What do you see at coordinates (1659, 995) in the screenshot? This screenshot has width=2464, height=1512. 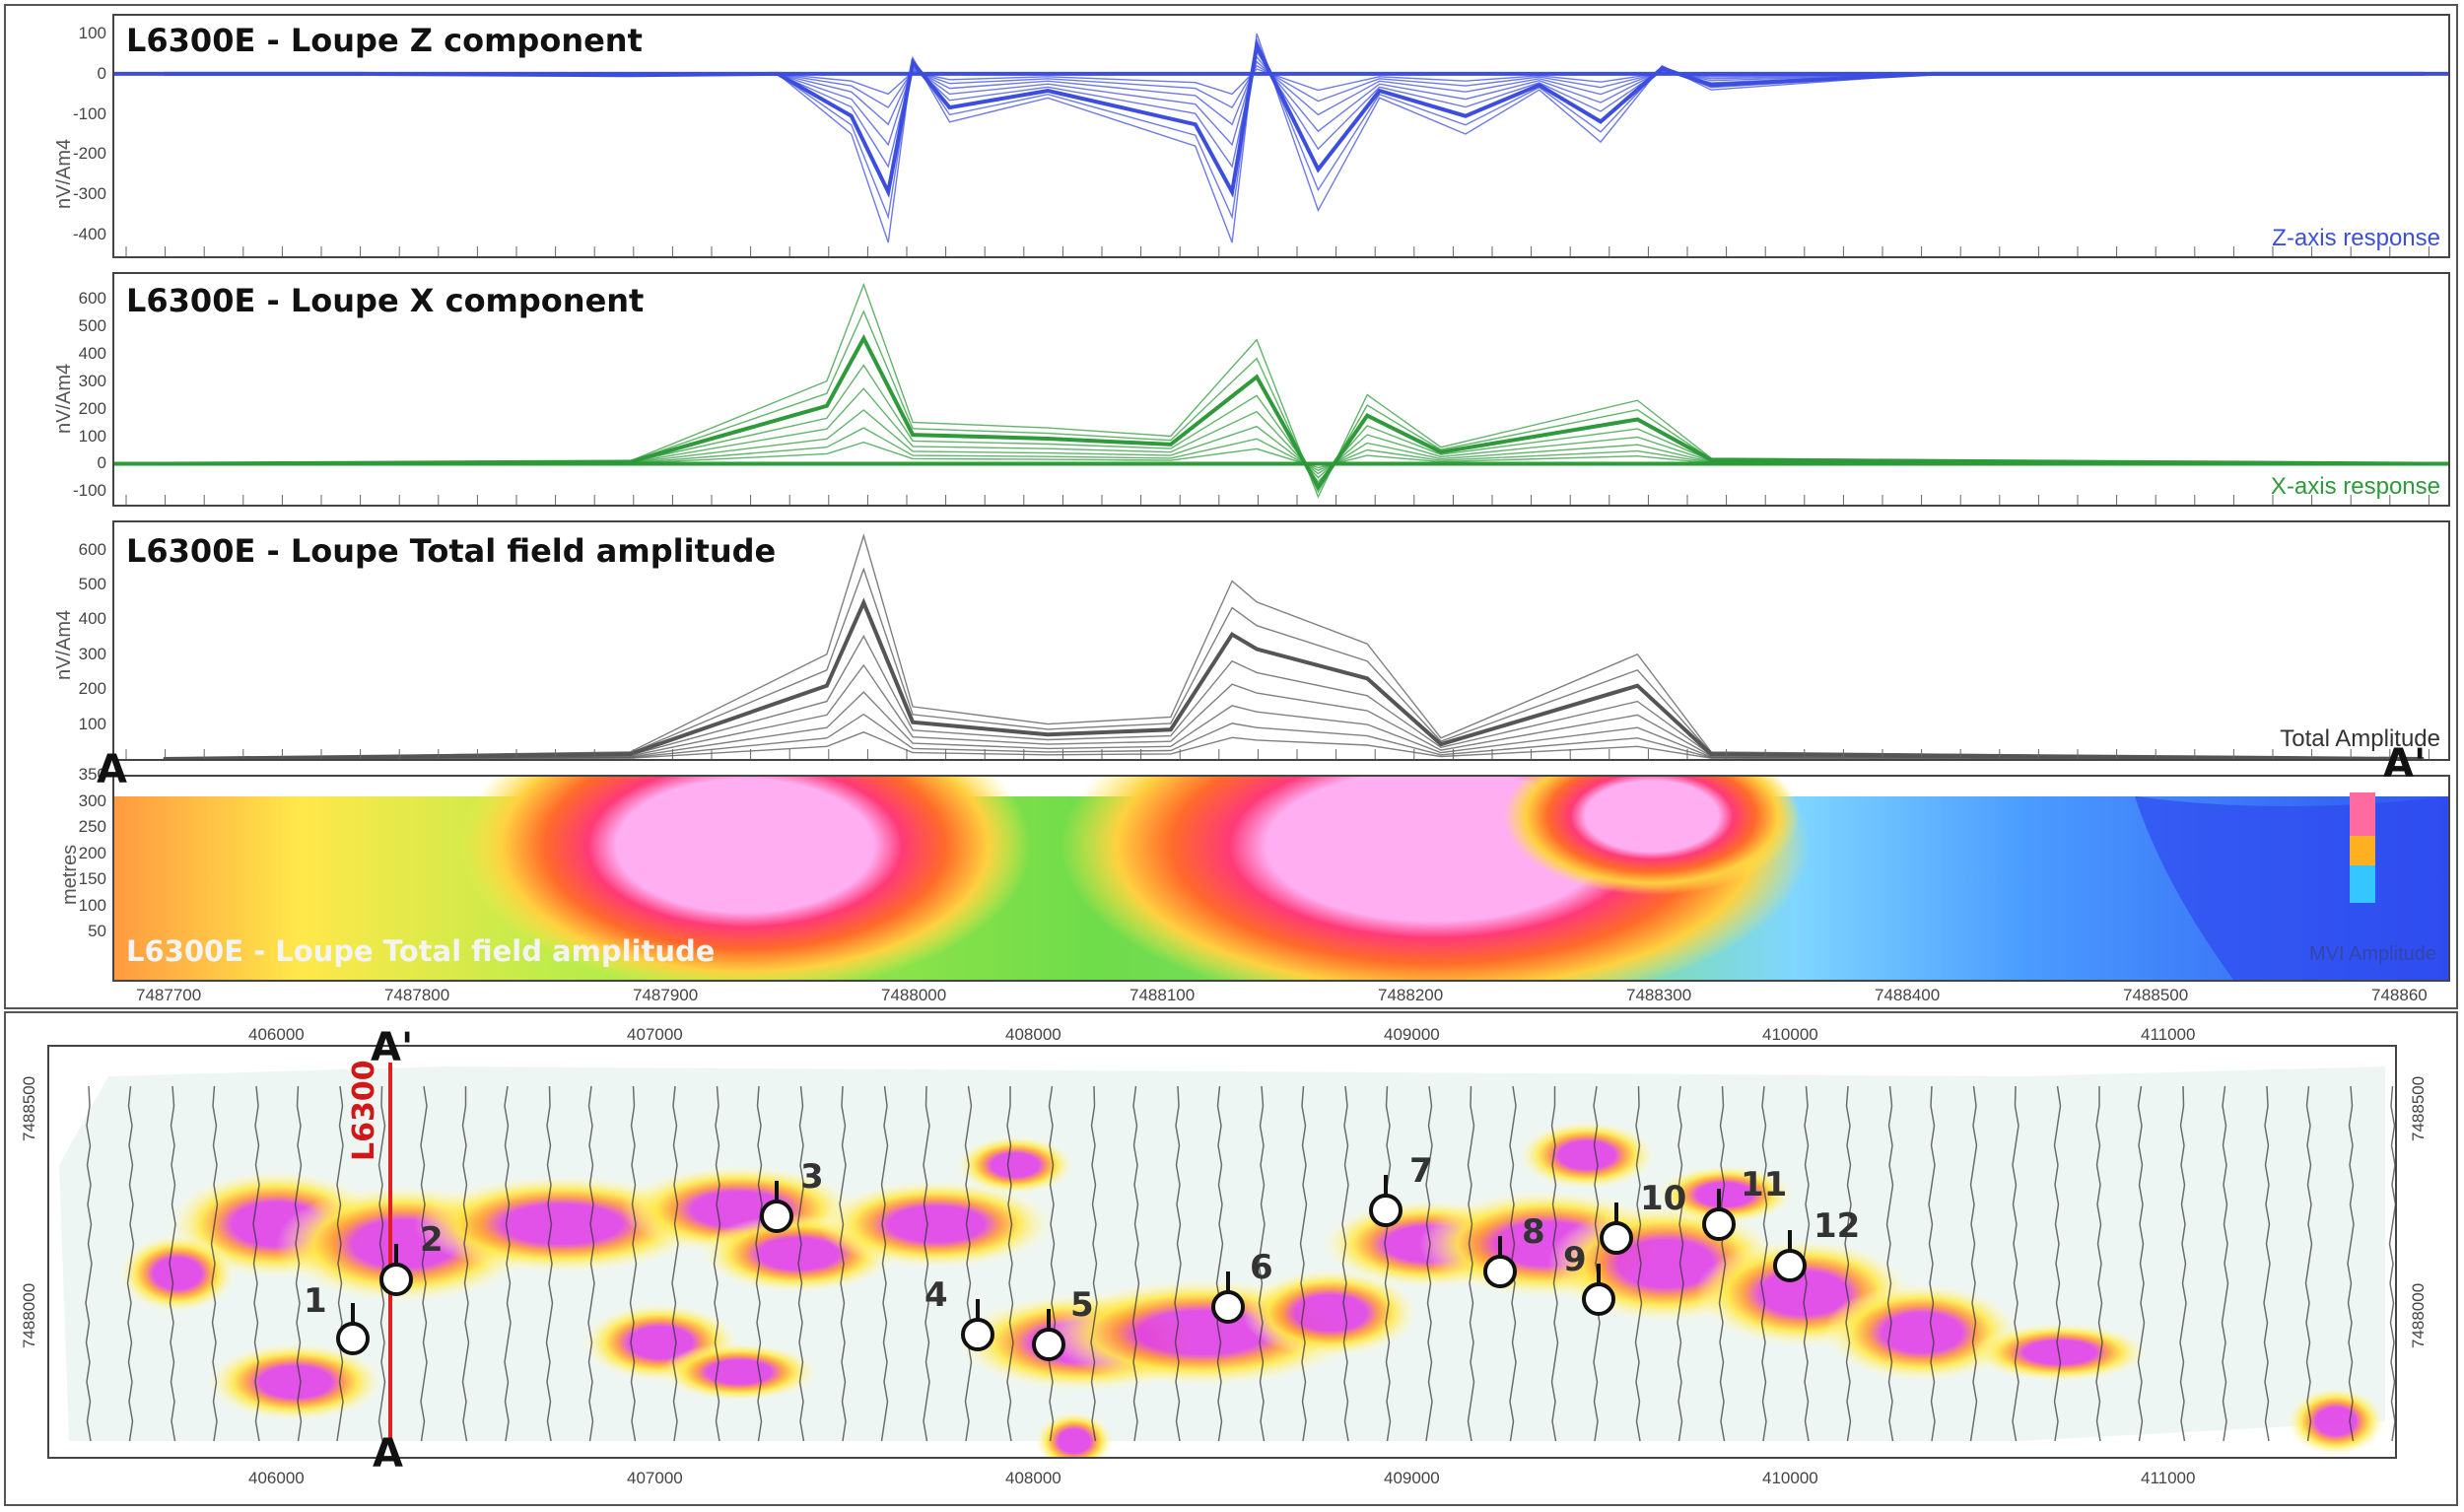 I see `xtick-label: 7488300` at bounding box center [1659, 995].